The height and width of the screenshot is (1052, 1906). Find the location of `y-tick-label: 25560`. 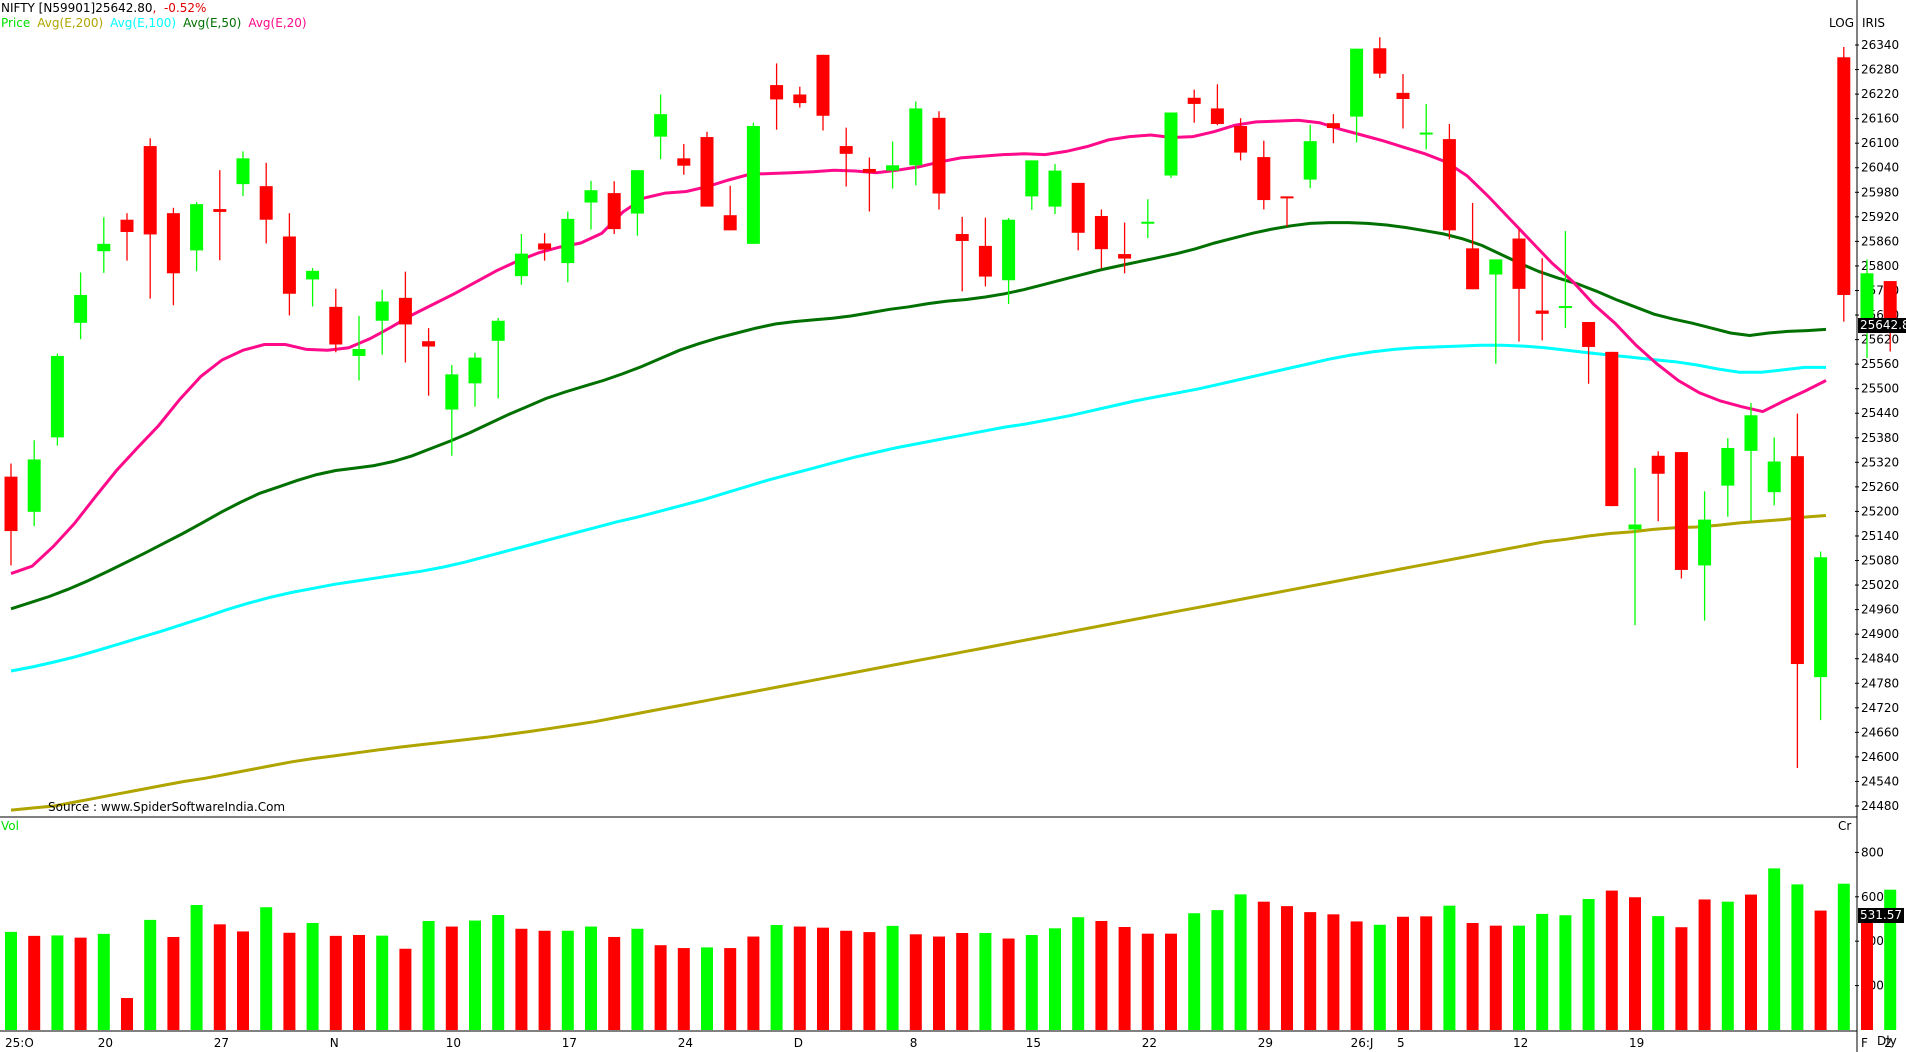

y-tick-label: 25560 is located at coordinates (1880, 364).